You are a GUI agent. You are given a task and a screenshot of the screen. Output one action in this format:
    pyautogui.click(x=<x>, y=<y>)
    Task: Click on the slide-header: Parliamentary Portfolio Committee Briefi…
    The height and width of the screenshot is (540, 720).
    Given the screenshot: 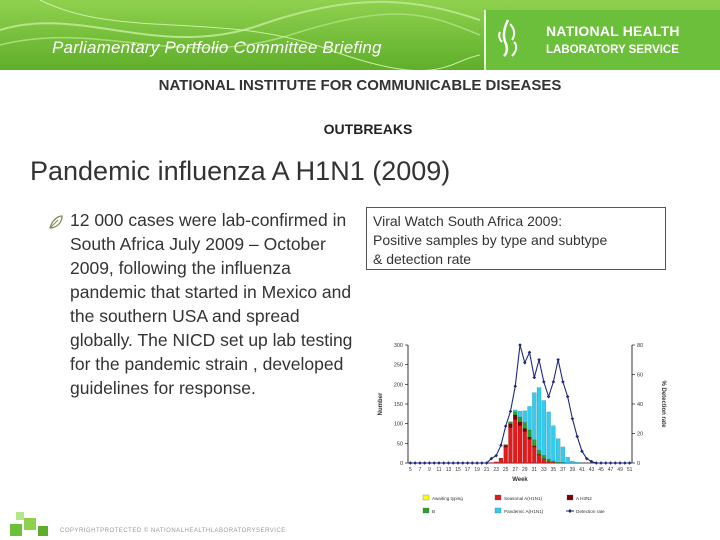 What is the action you would take?
    pyautogui.click(x=360, y=35)
    